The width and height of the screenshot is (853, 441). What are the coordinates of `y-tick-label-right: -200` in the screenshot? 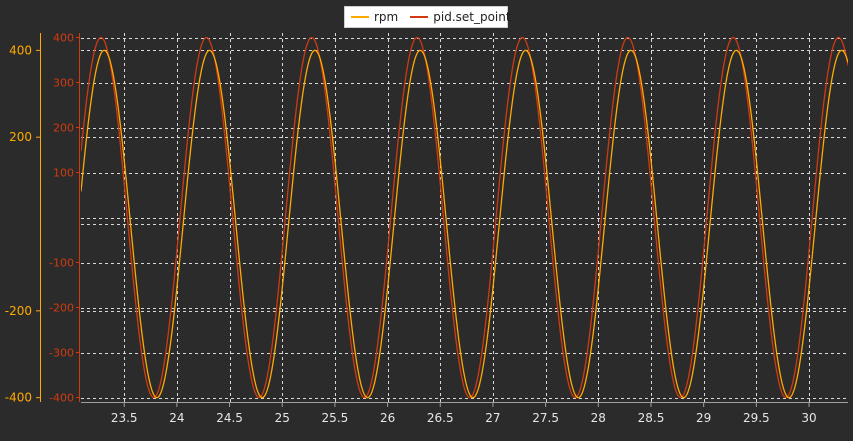 It's located at (61, 308).